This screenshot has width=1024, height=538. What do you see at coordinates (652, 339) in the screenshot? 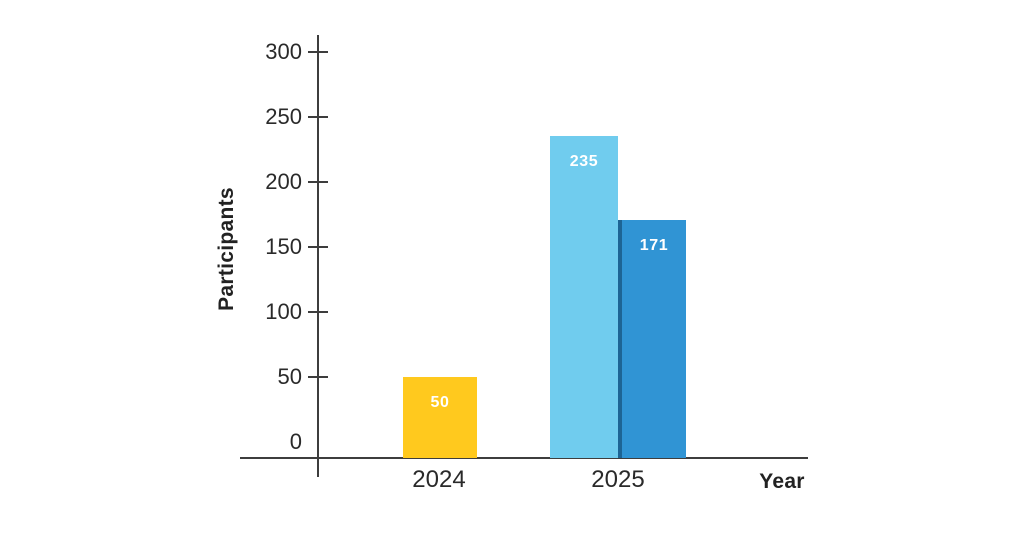
I see `bar-2025-171: 171` at bounding box center [652, 339].